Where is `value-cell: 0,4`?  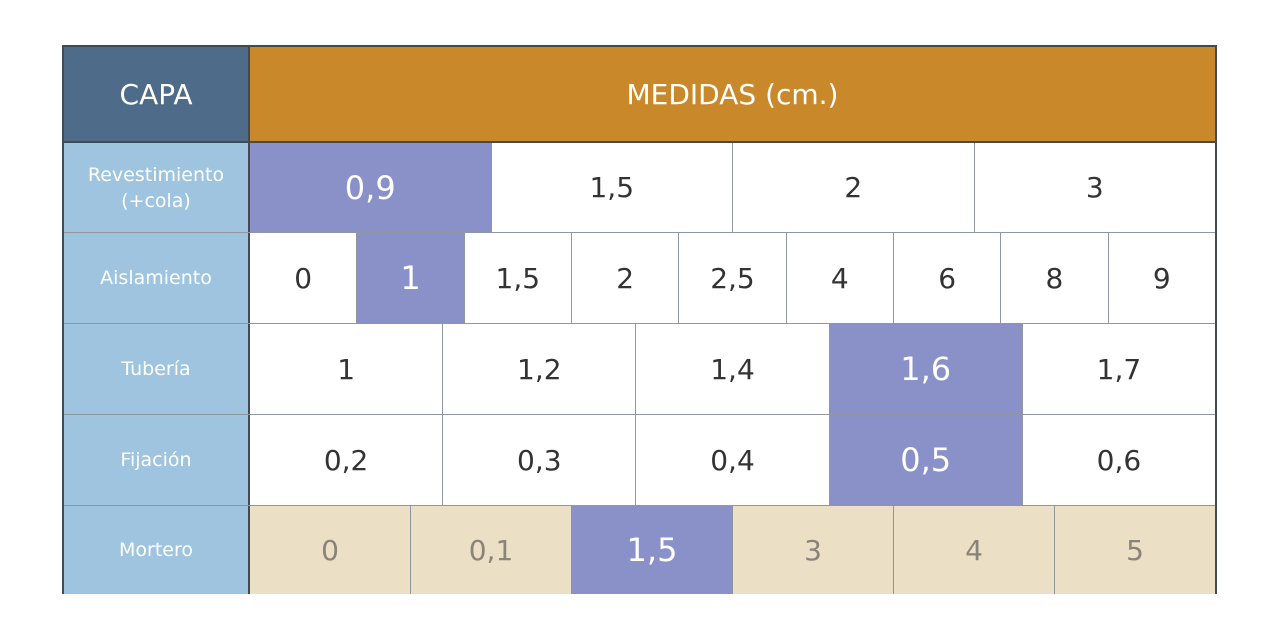 value-cell: 0,4 is located at coordinates (733, 460).